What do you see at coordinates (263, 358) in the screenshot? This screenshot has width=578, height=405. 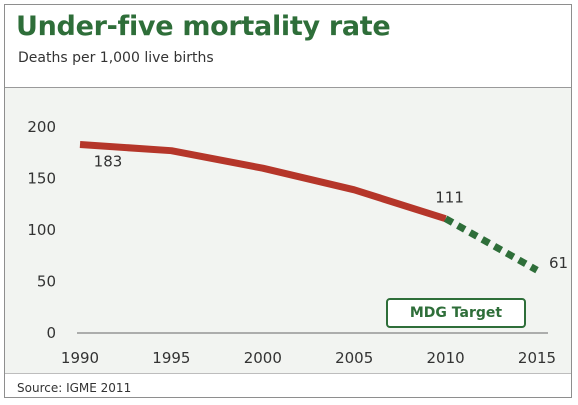 I see `x-tick-label-2000: 2000` at bounding box center [263, 358].